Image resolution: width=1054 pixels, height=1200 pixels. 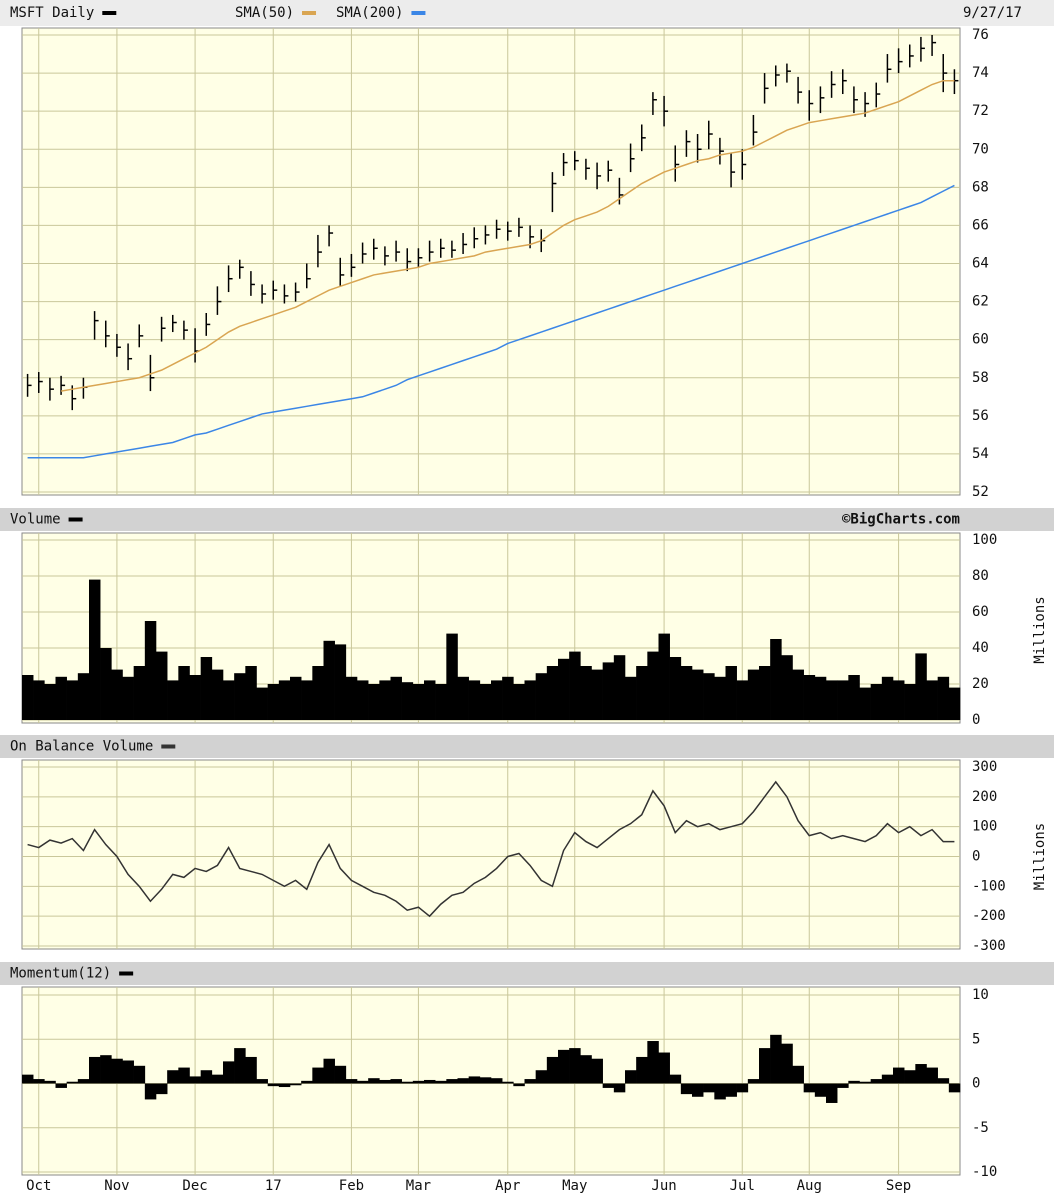 What do you see at coordinates (418, 13) in the screenshot?
I see `legend-swatch` at bounding box center [418, 13].